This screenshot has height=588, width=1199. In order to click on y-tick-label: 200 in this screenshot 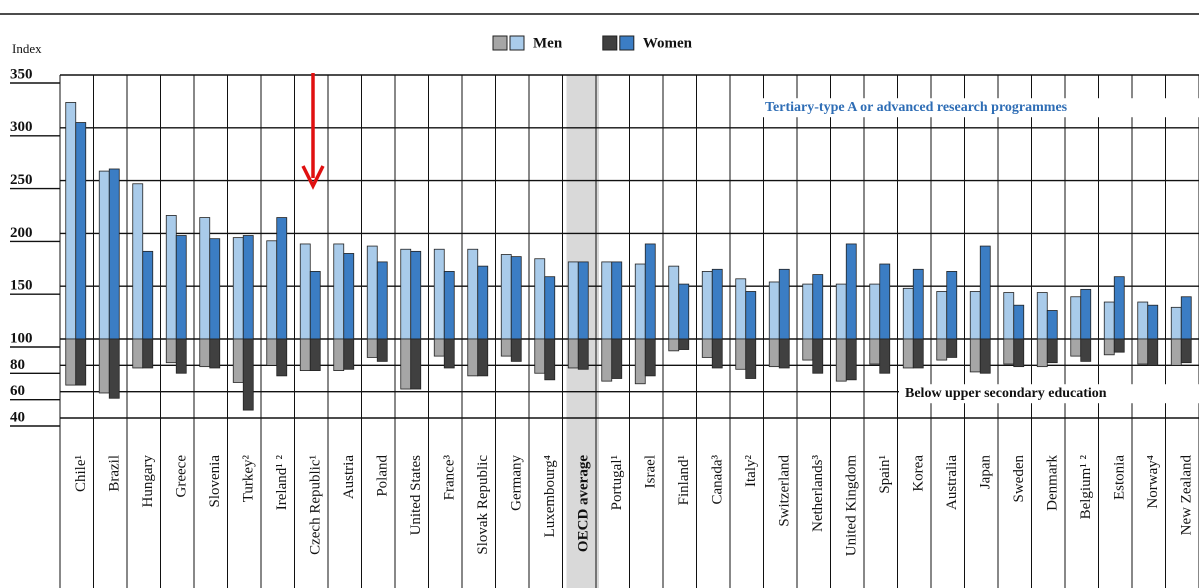, I will do `click(21, 233)`.